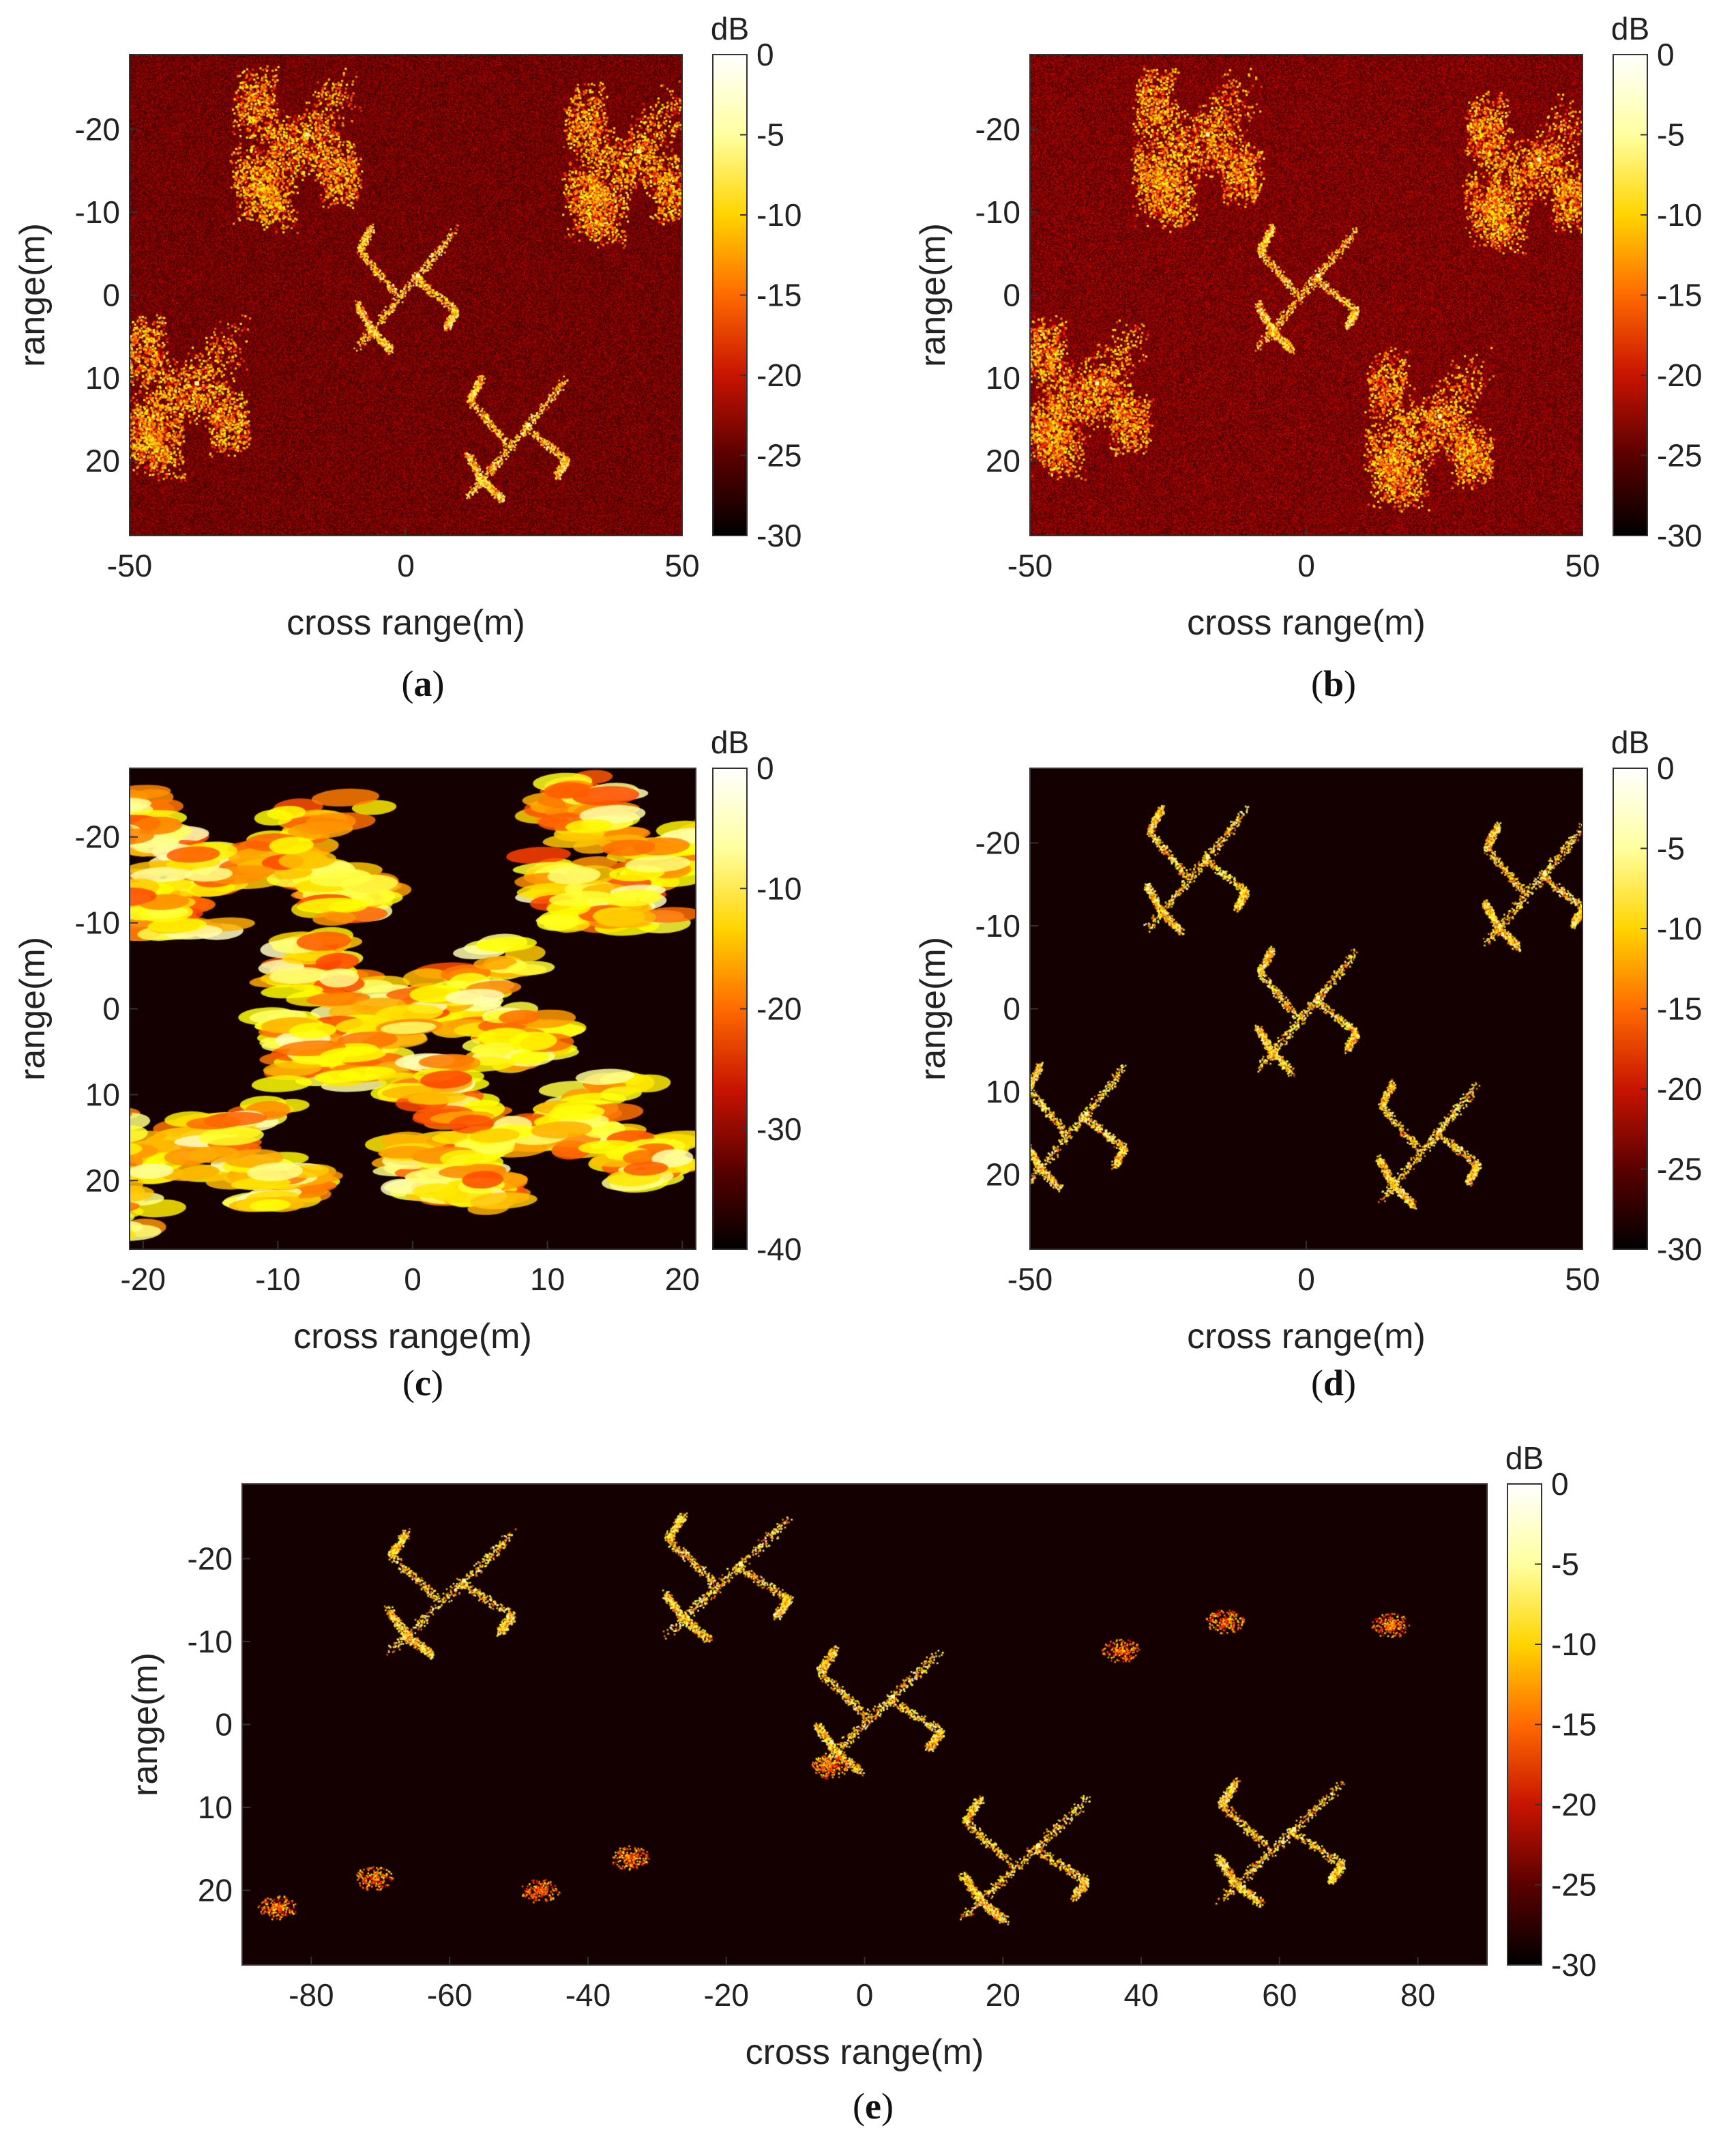 The height and width of the screenshot is (2156, 1736). What do you see at coordinates (413, 1008) in the screenshot?
I see `heatmap-image-c` at bounding box center [413, 1008].